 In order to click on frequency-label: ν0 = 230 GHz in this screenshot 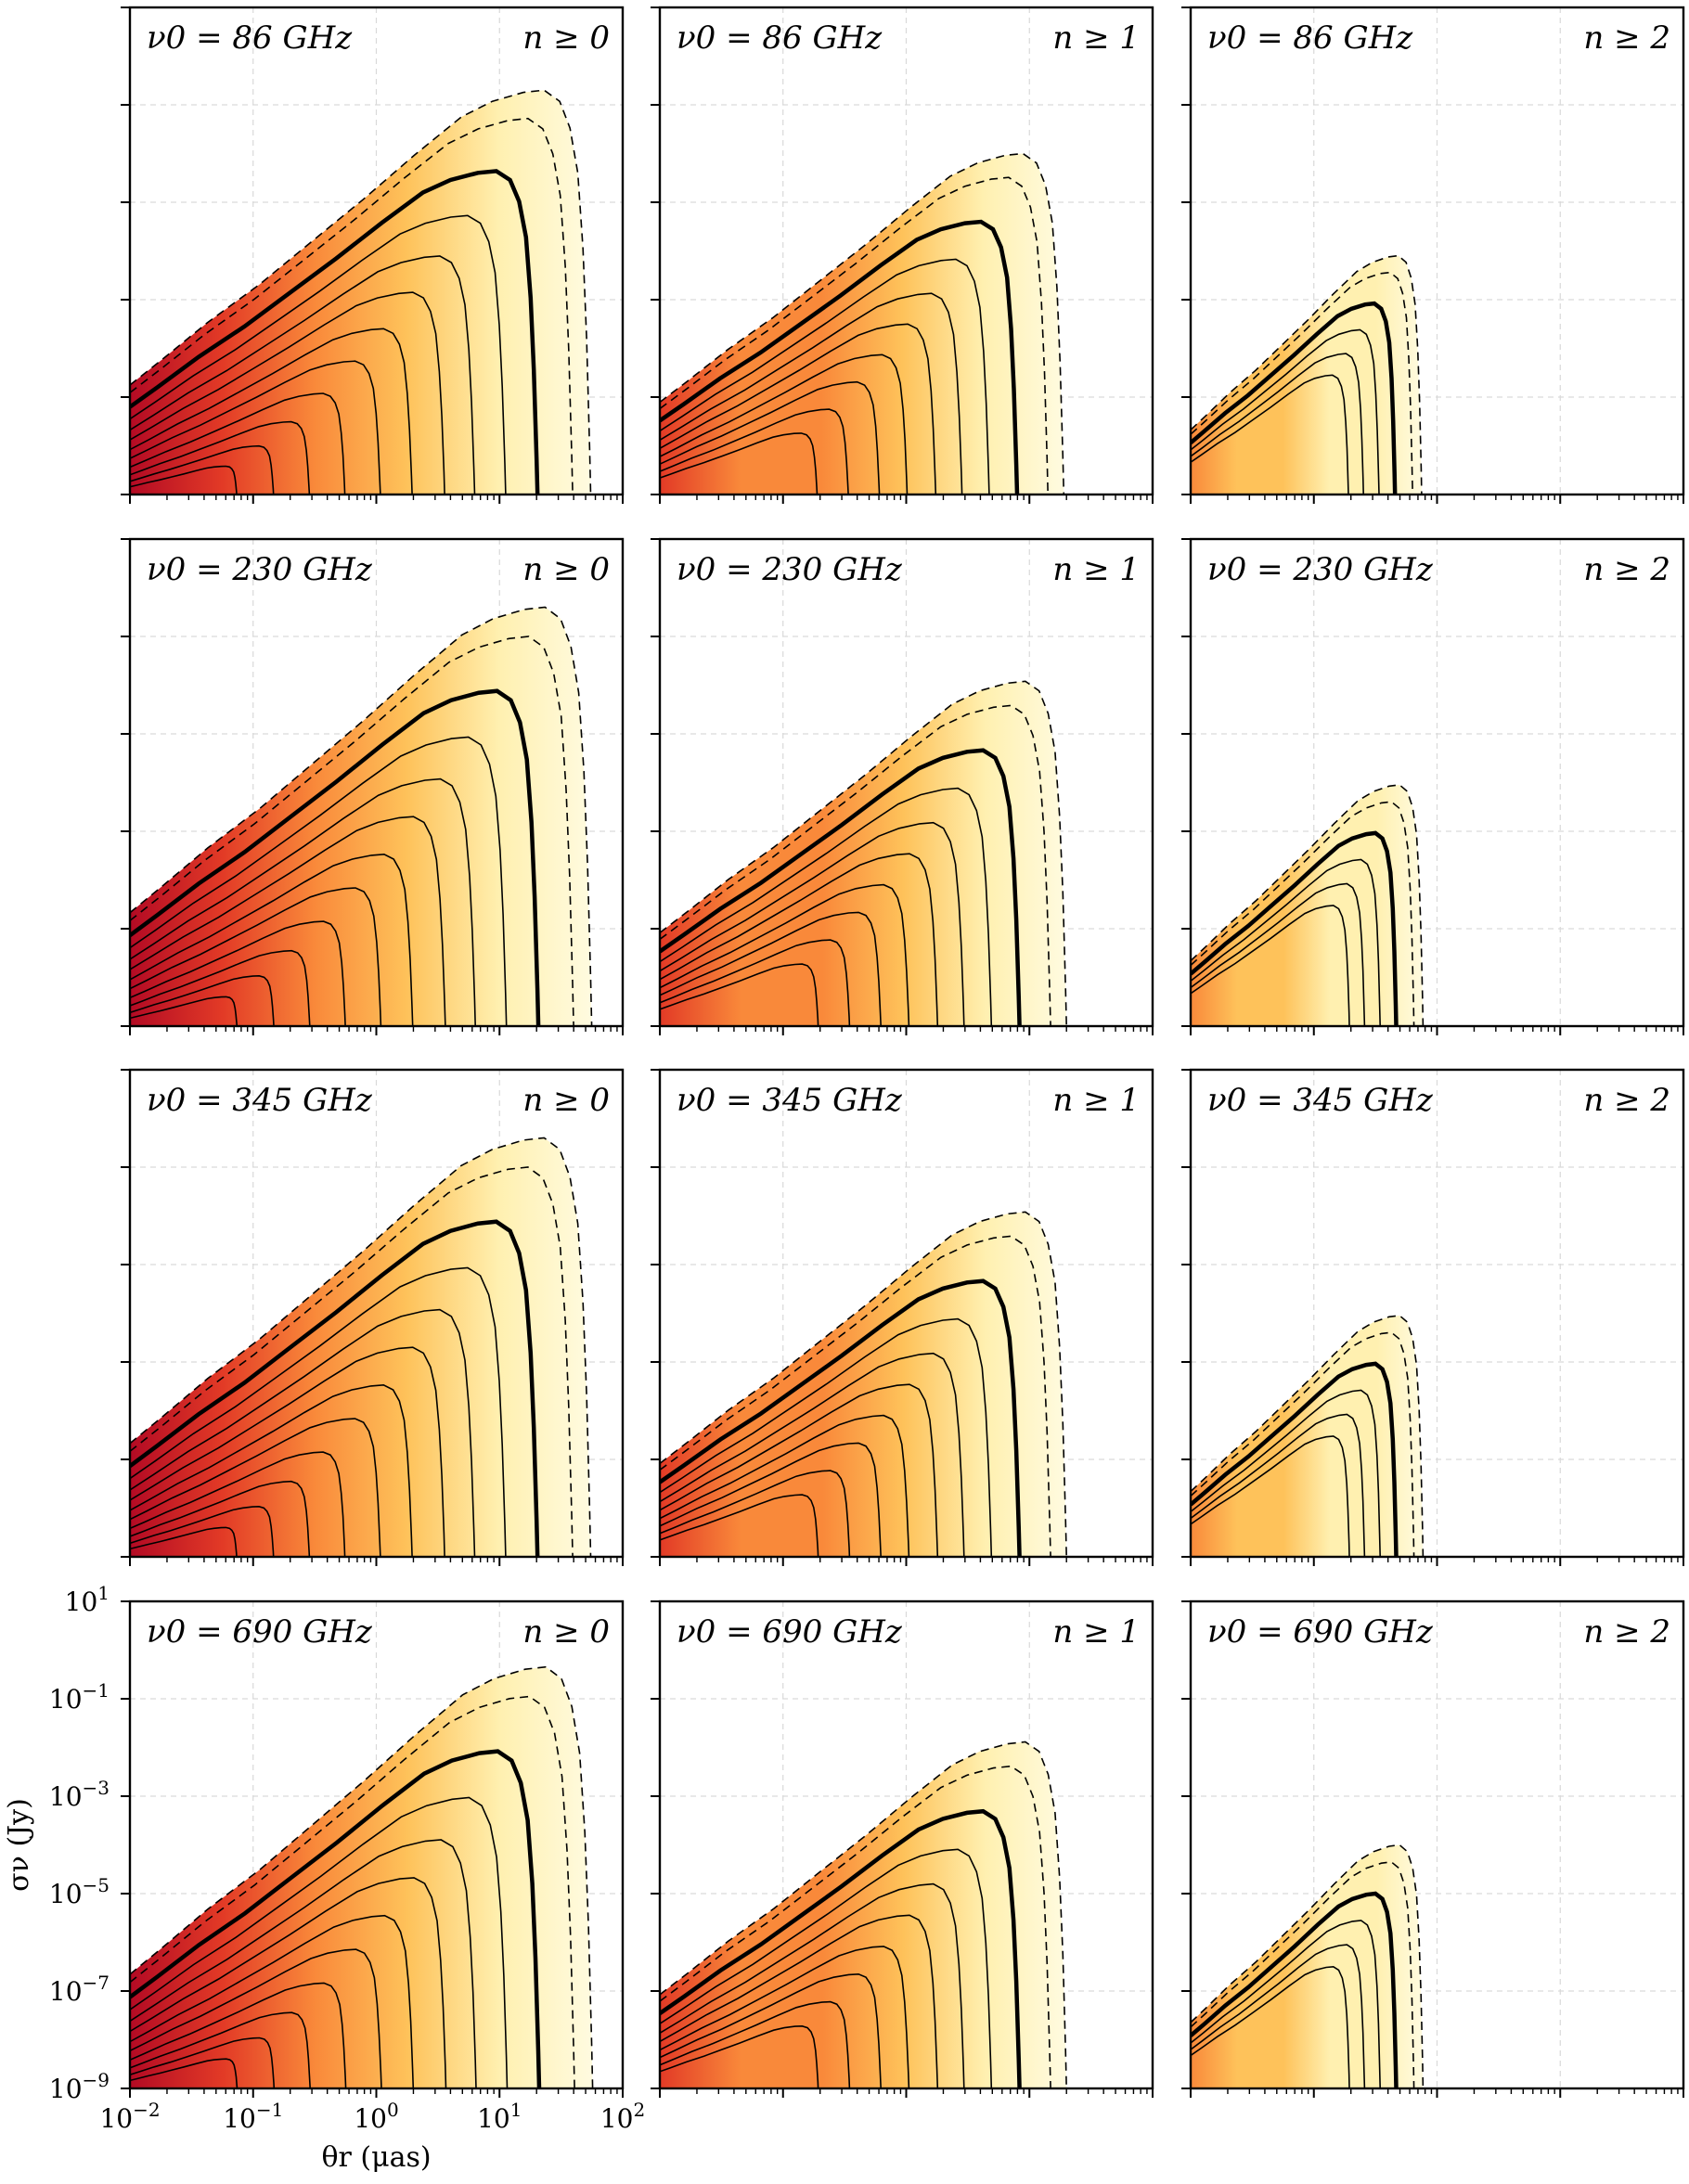, I will do `click(790, 569)`.